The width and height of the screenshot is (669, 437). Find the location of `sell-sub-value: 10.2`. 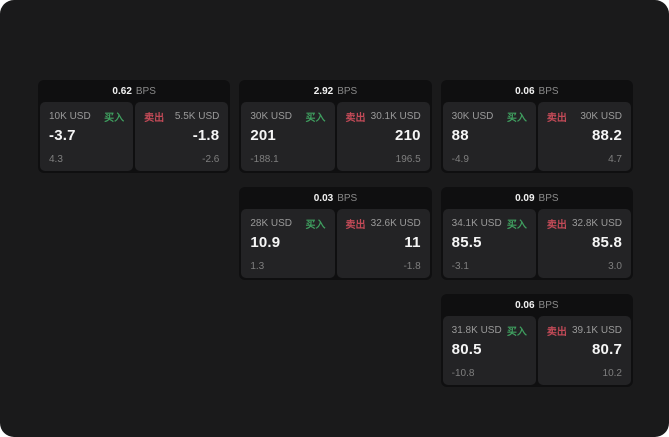

sell-sub-value: 10.2 is located at coordinates (612, 373).